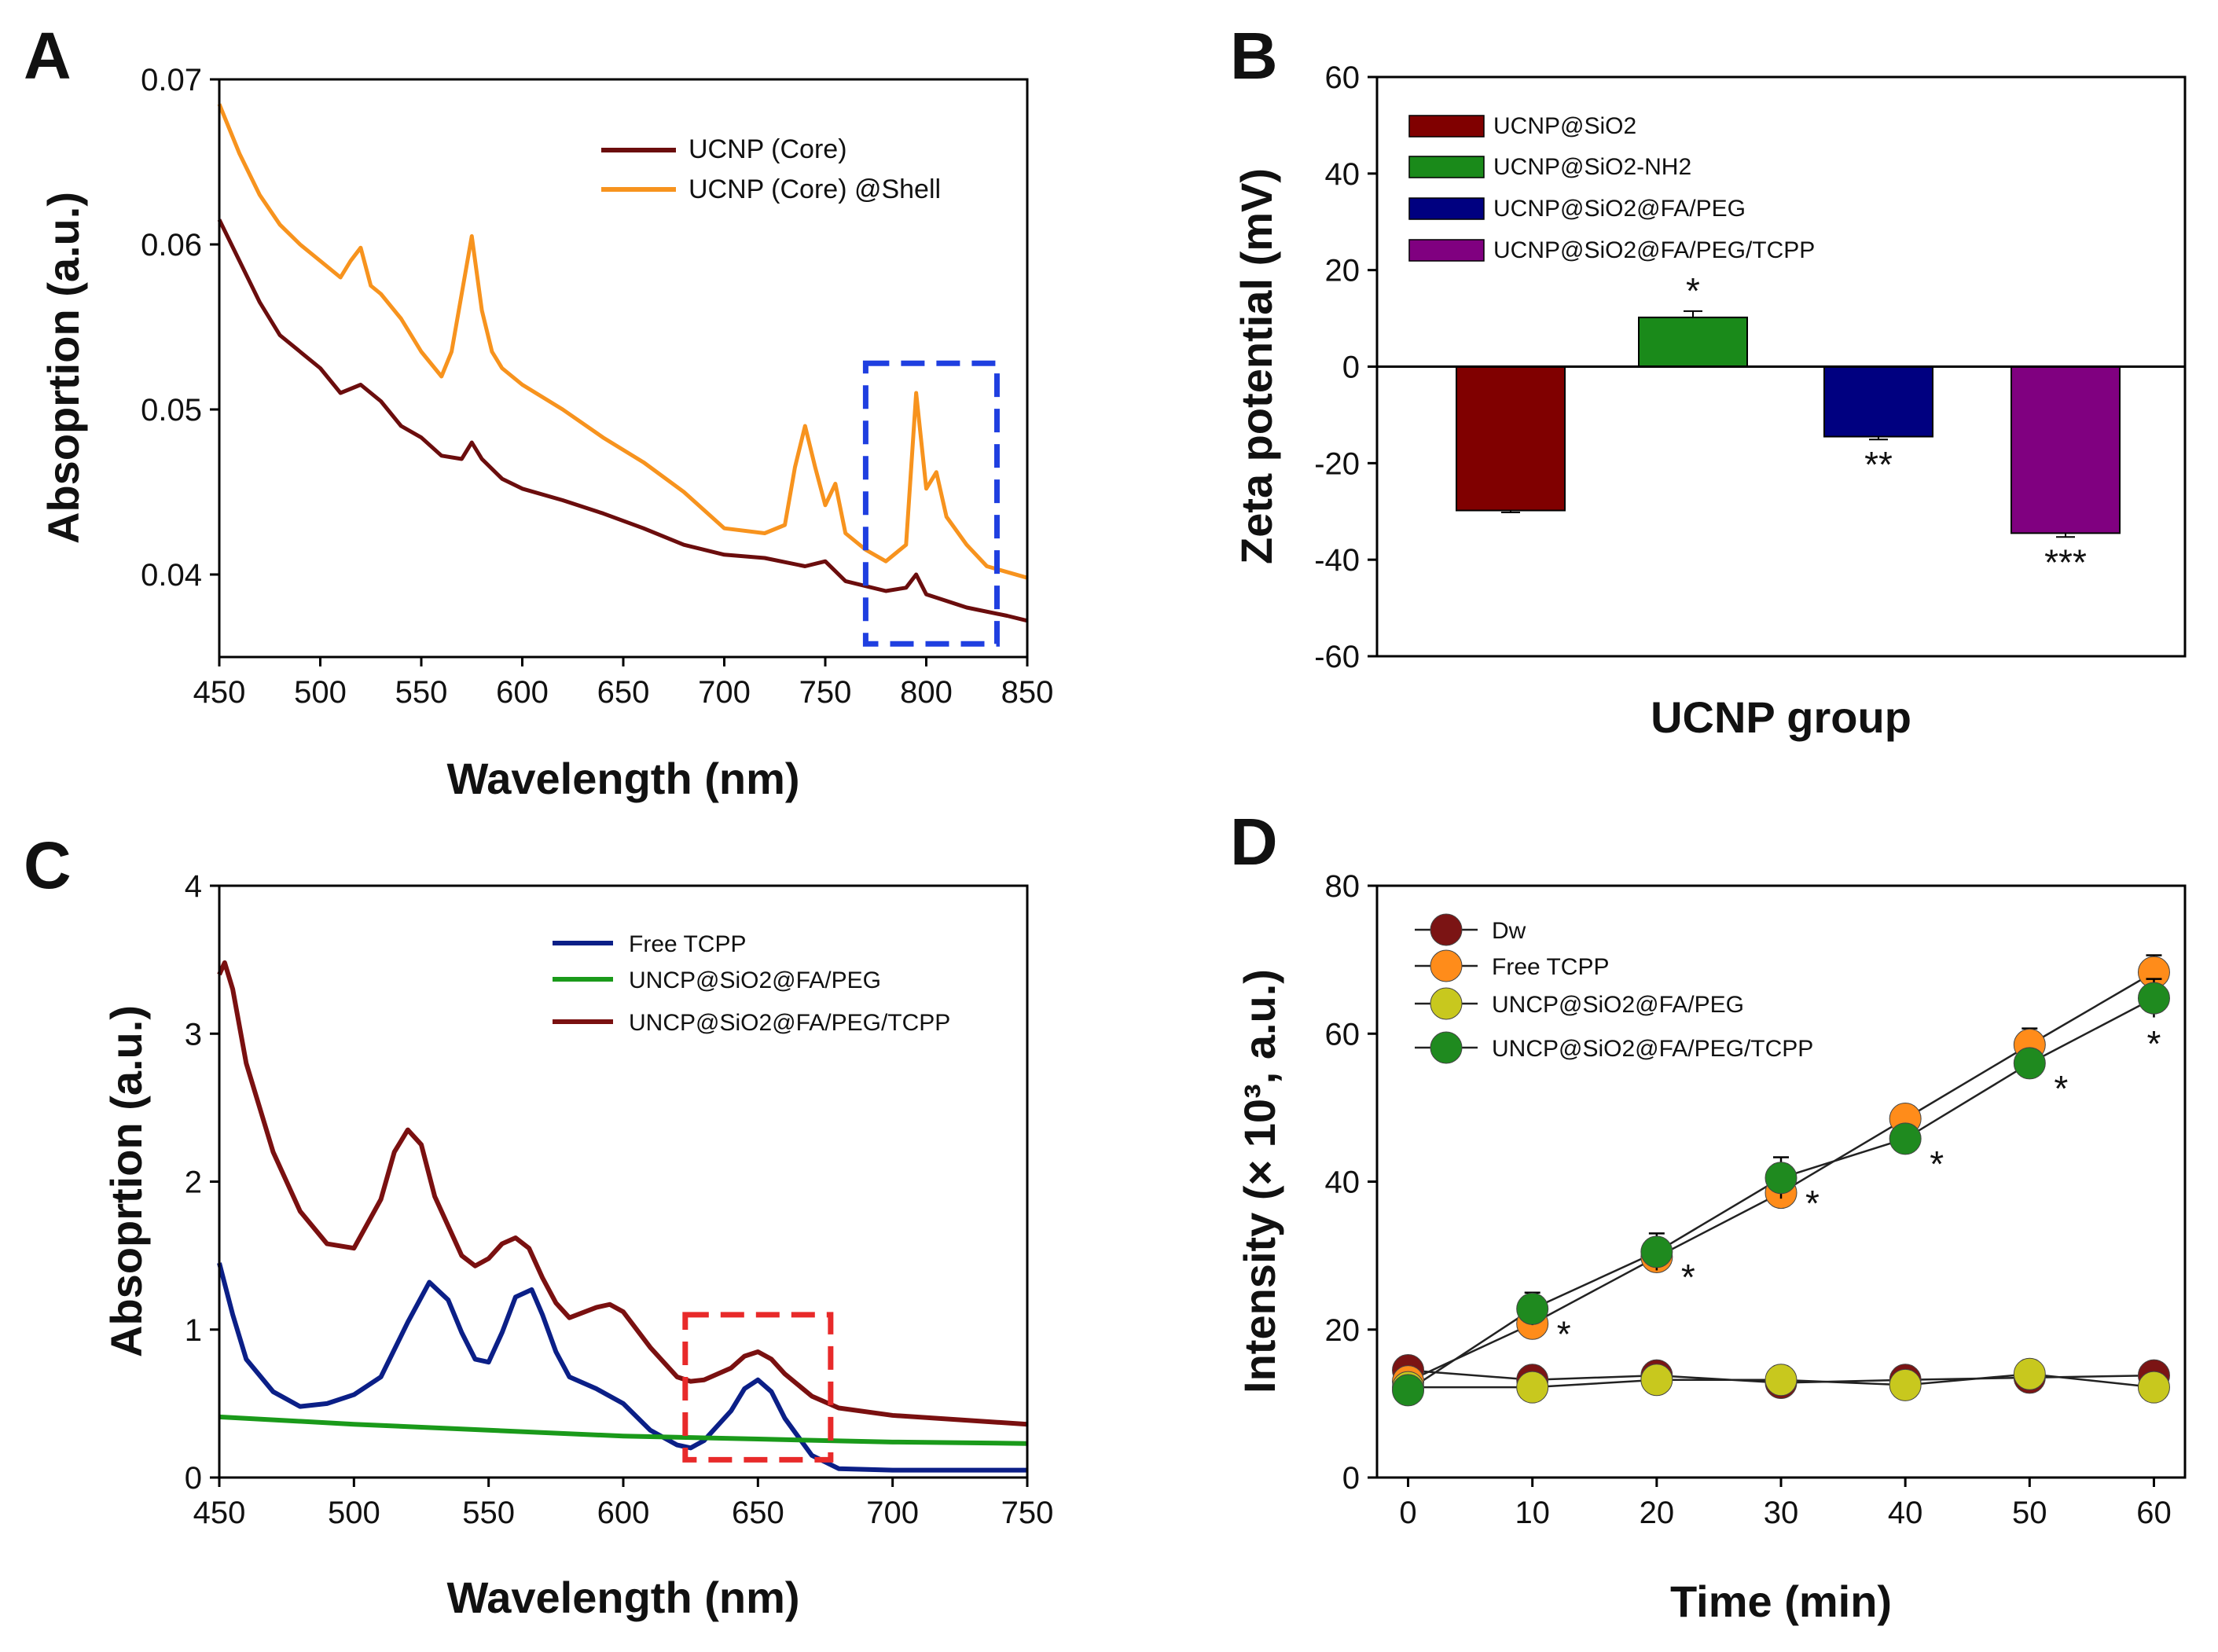 The height and width of the screenshot is (1652, 2218). I want to click on panel-b-significance-3: ***, so click(2065, 561).